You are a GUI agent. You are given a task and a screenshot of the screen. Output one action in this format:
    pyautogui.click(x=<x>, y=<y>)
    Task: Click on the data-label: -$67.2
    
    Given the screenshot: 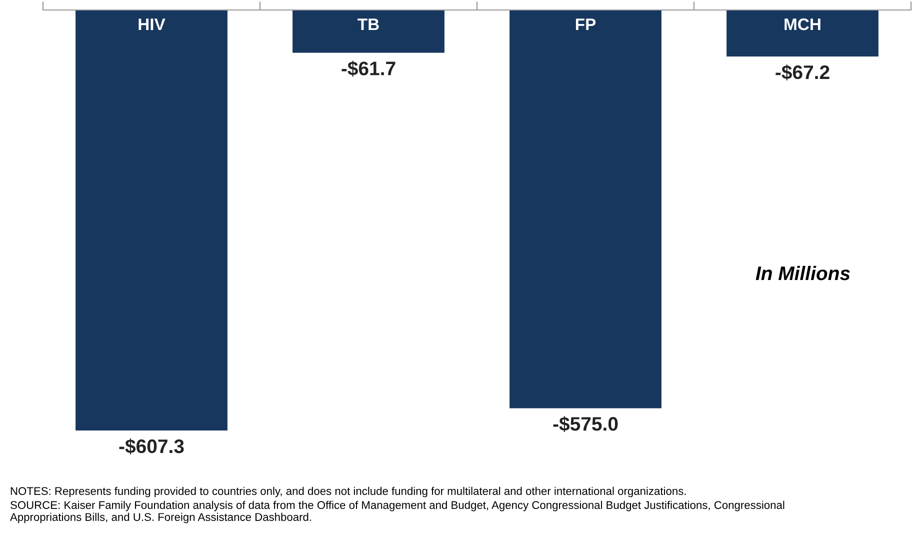 What is the action you would take?
    pyautogui.click(x=803, y=72)
    